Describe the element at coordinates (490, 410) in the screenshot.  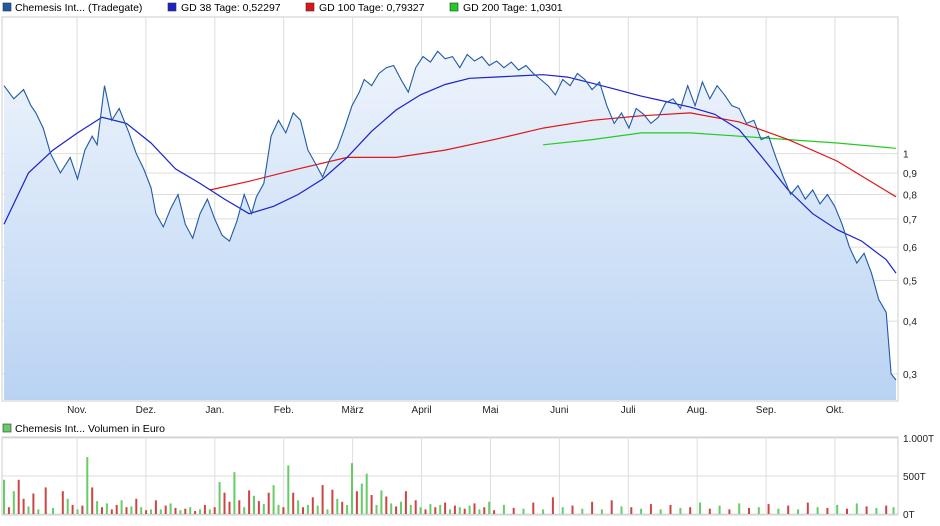
I see `price-x-tick-label: Mai` at that location.